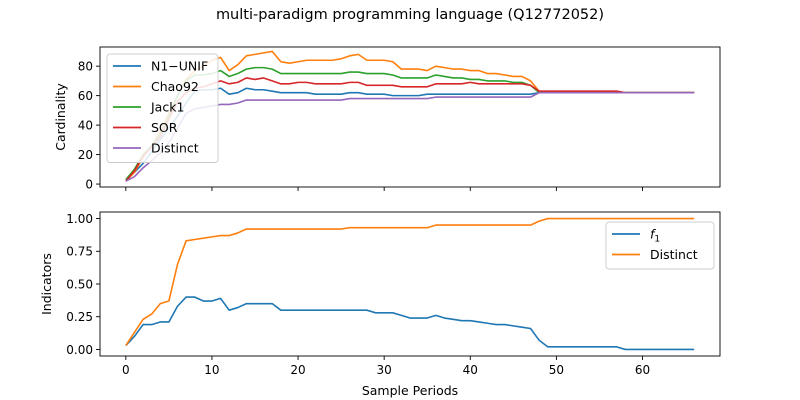  What do you see at coordinates (126, 370) in the screenshot?
I see `x-tick-label: 0` at bounding box center [126, 370].